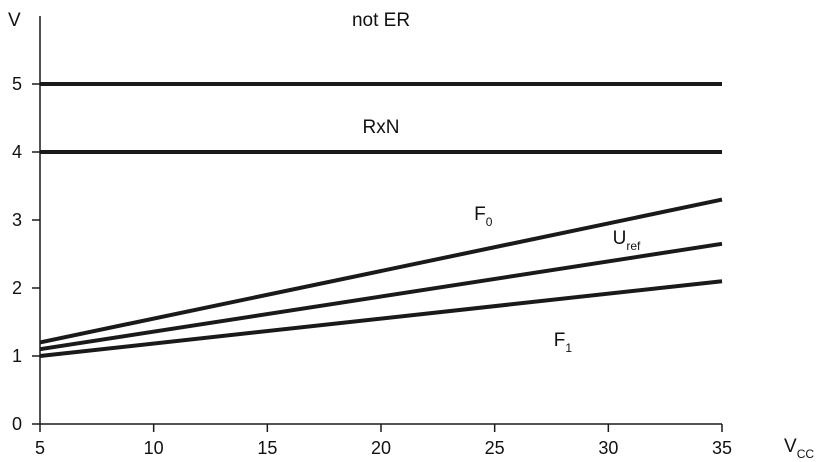  What do you see at coordinates (495, 448) in the screenshot?
I see `x-tick-label: 25` at bounding box center [495, 448].